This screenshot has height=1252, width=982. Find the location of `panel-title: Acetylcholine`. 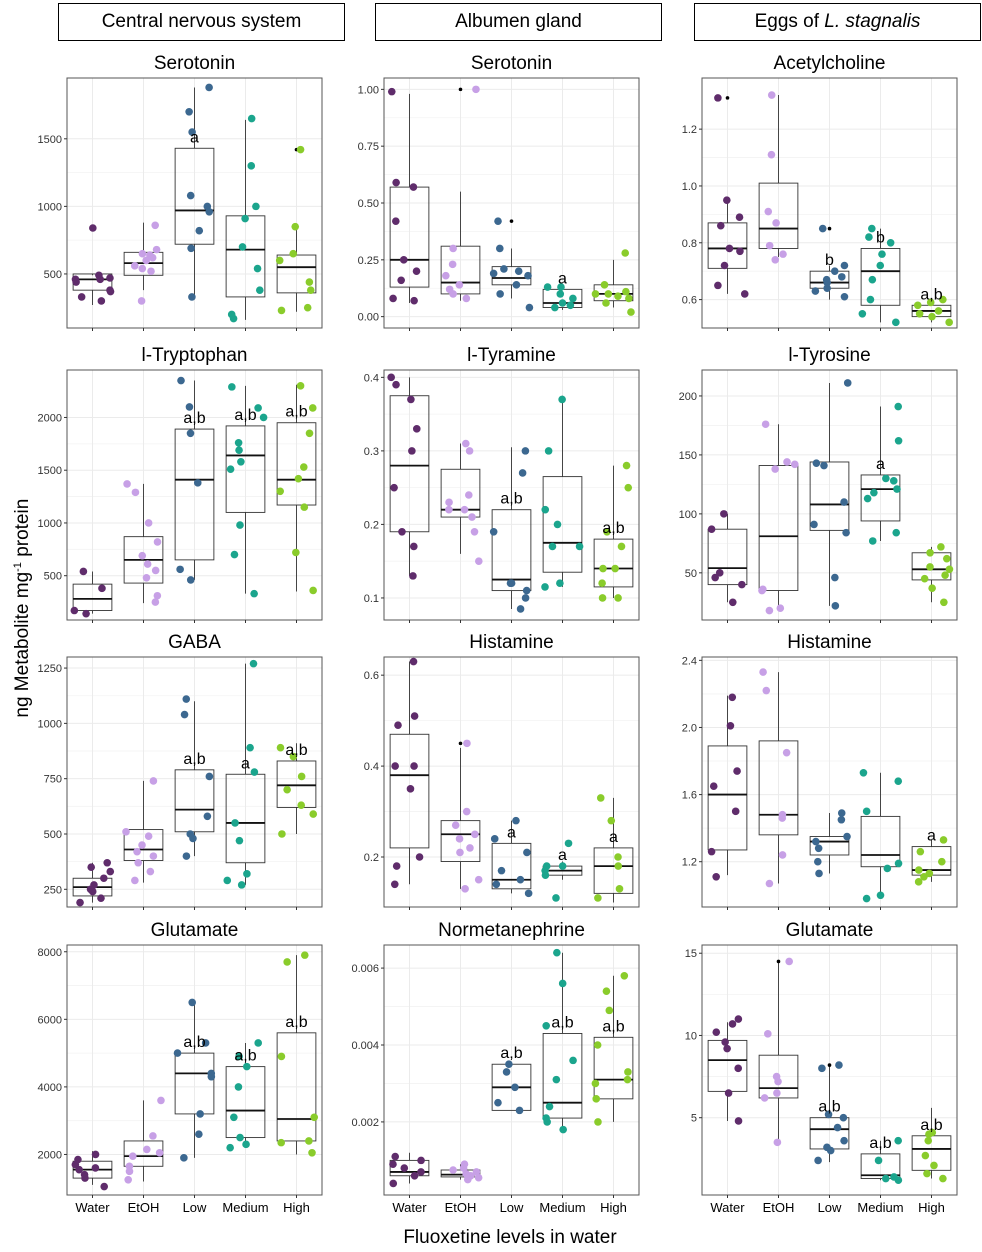

panel-title: Acetylcholine is located at coordinates (830, 63).